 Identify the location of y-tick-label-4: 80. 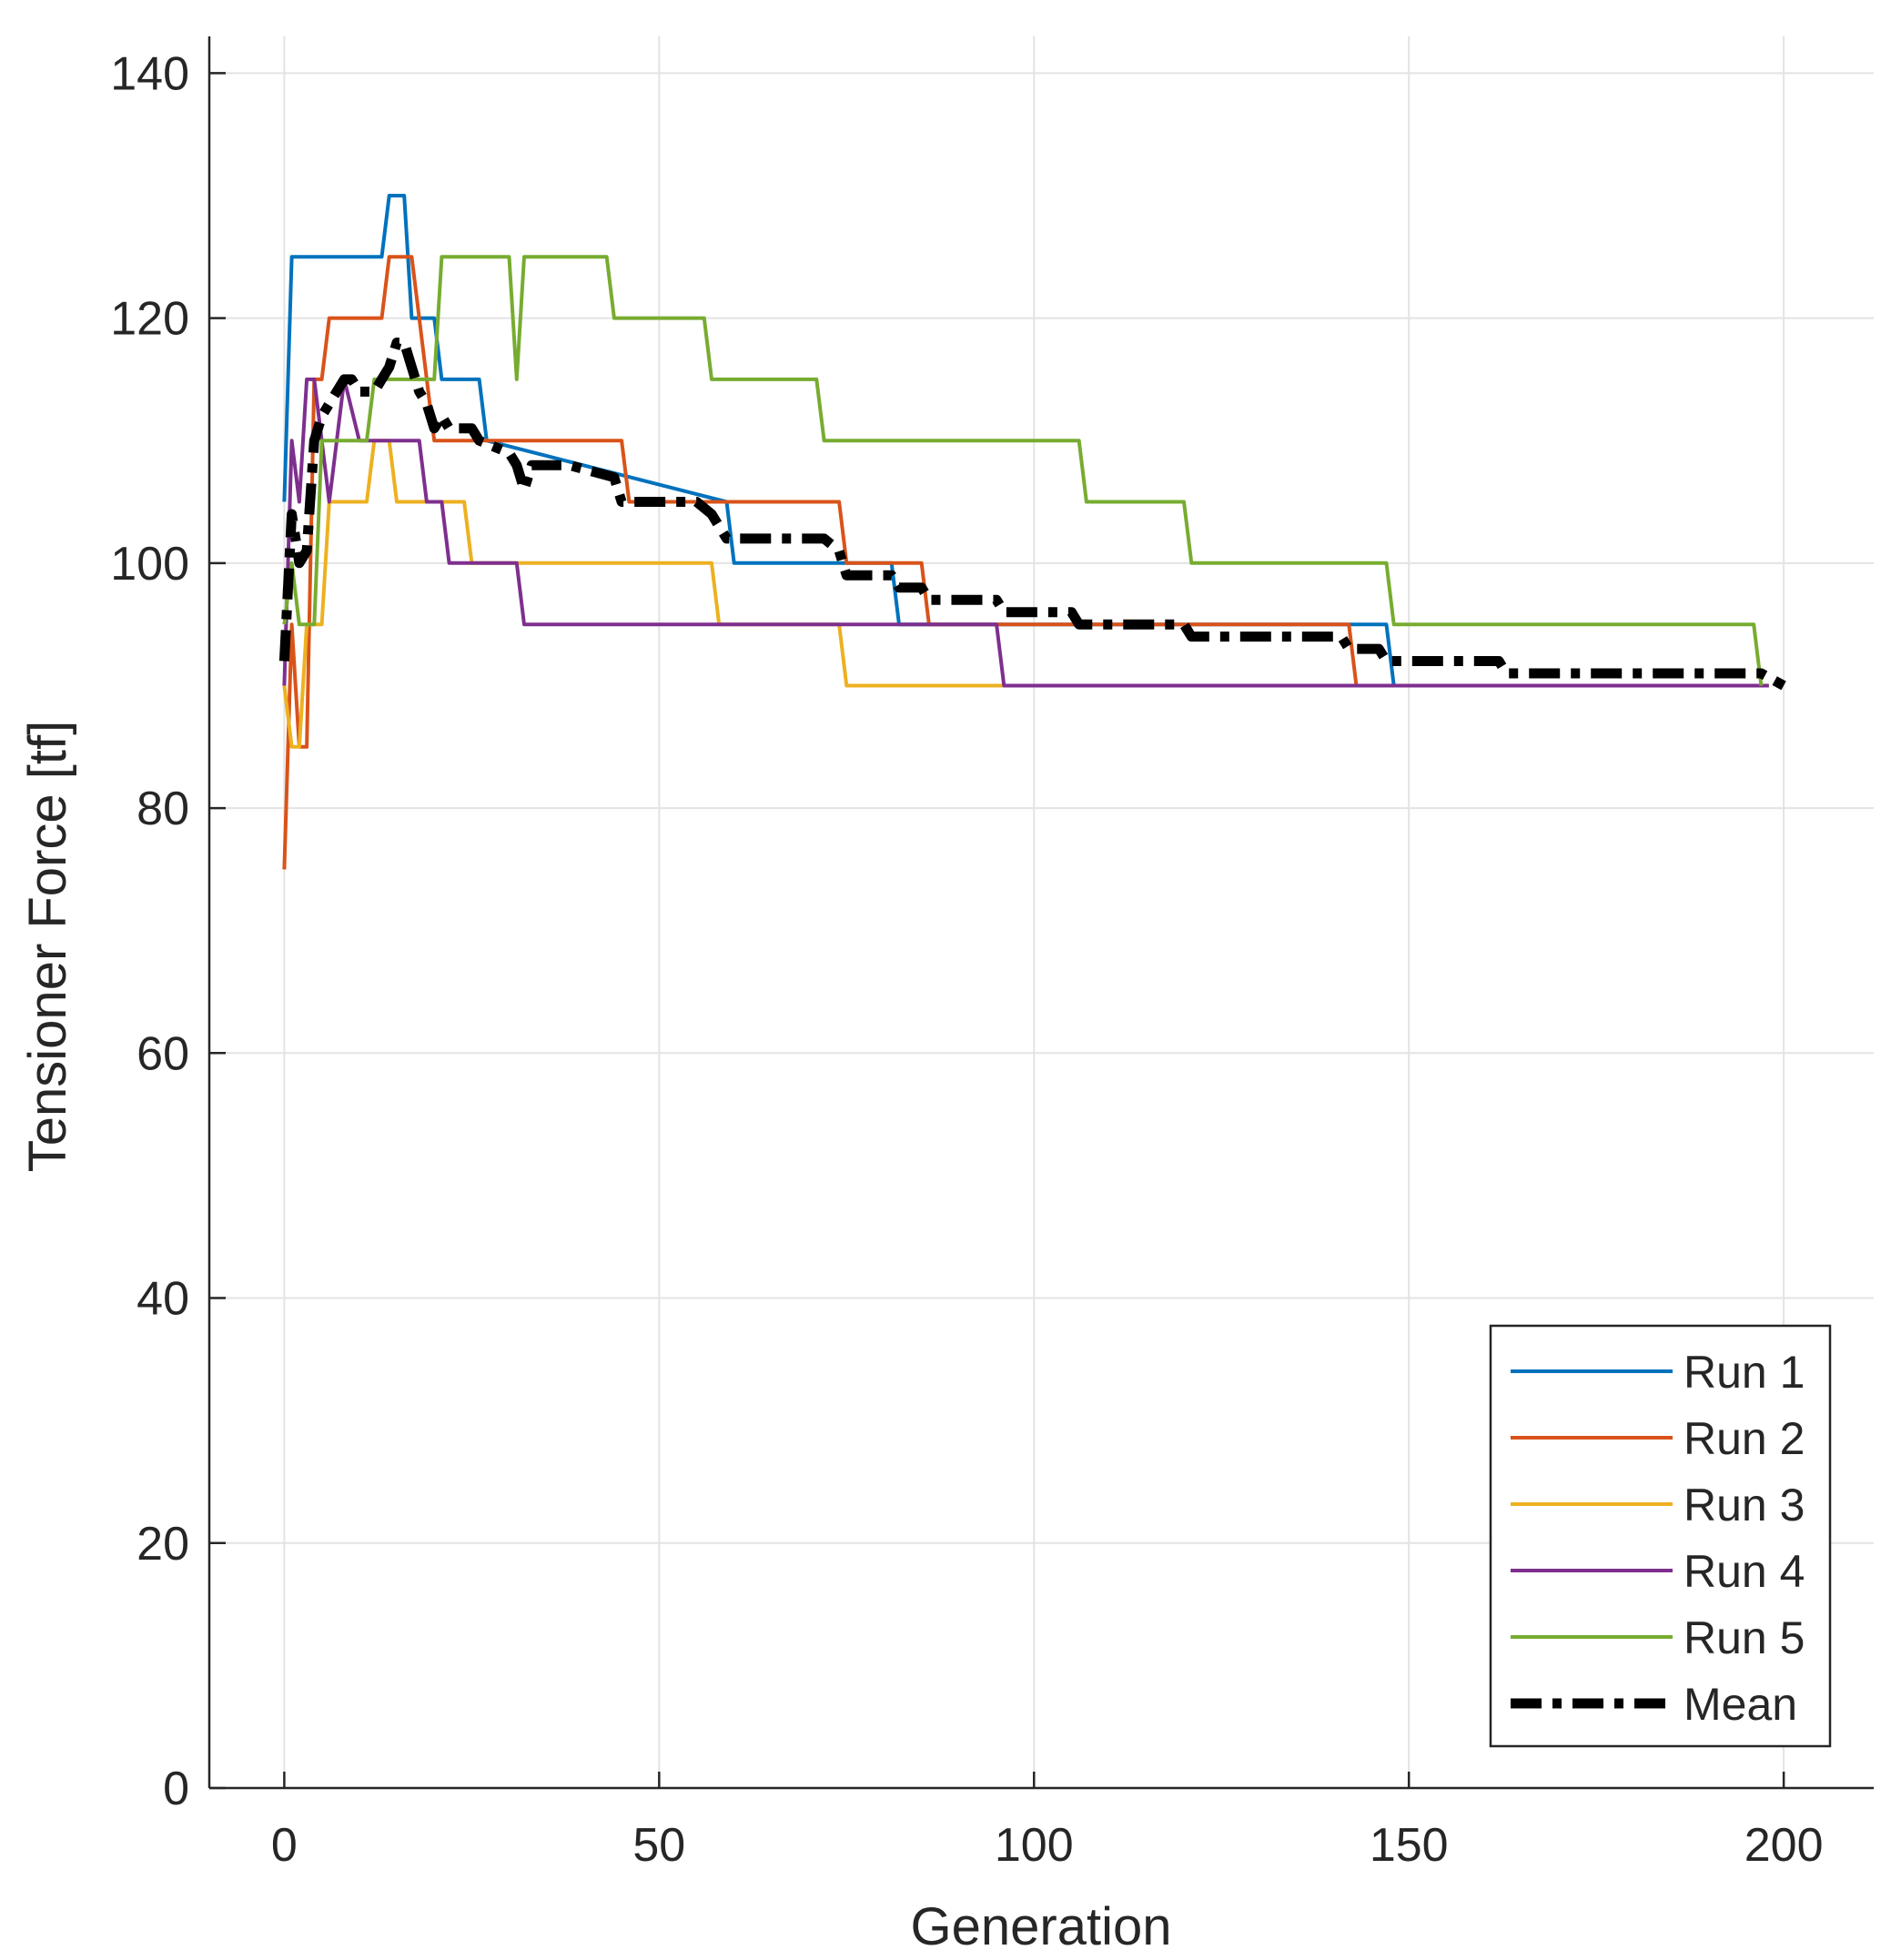
(163, 809).